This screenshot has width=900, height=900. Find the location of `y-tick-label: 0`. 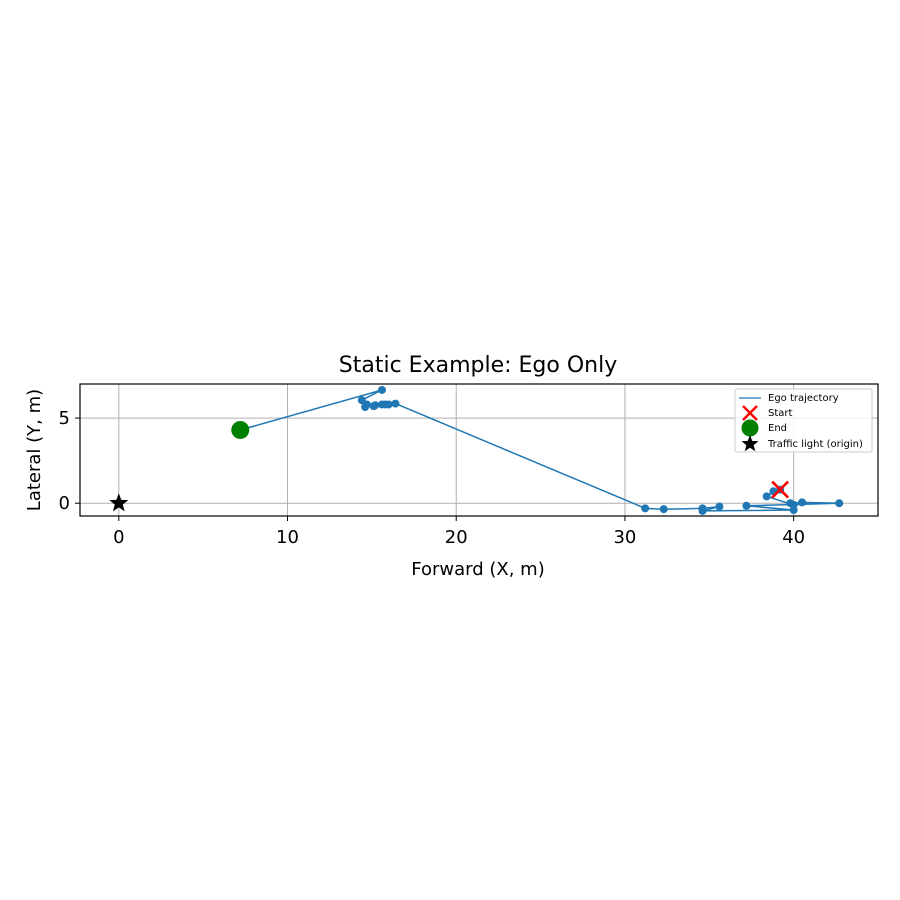

y-tick-label: 0 is located at coordinates (64, 503).